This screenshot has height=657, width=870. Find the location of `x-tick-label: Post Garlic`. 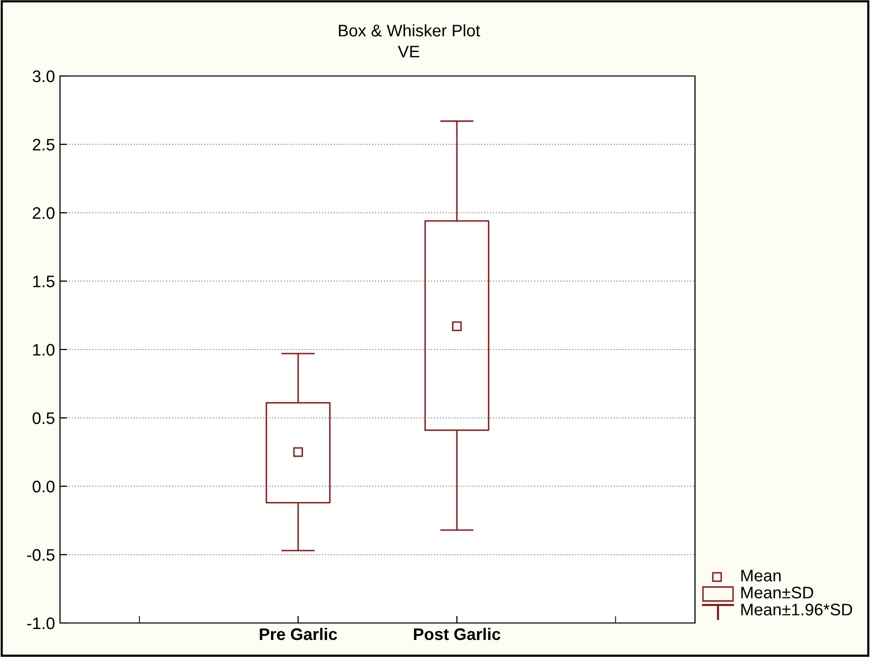

x-tick-label: Post Garlic is located at coordinates (457, 634).